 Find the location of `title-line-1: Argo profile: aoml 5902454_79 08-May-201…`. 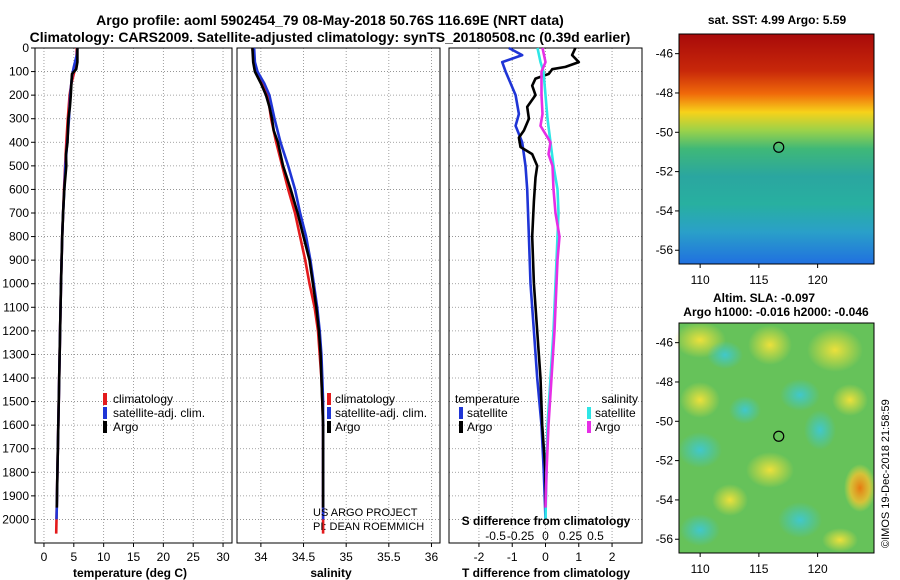

title-line-1: Argo profile: aoml 5902454_79 08-May-201… is located at coordinates (330, 20).